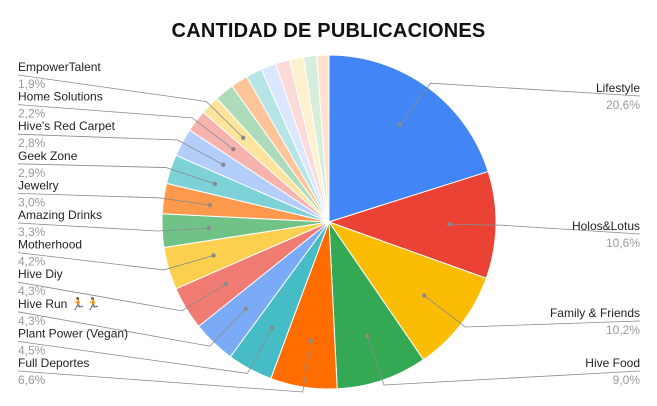 This screenshot has height=406, width=657. I want to click on slice-label: Family & Friends, so click(595, 313).